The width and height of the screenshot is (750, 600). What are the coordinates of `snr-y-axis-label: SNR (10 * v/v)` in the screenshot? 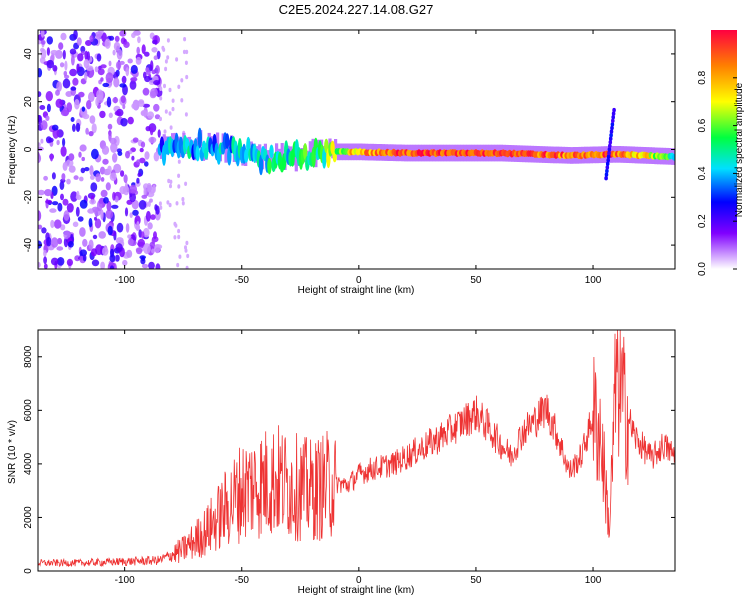 It's located at (12, 452).